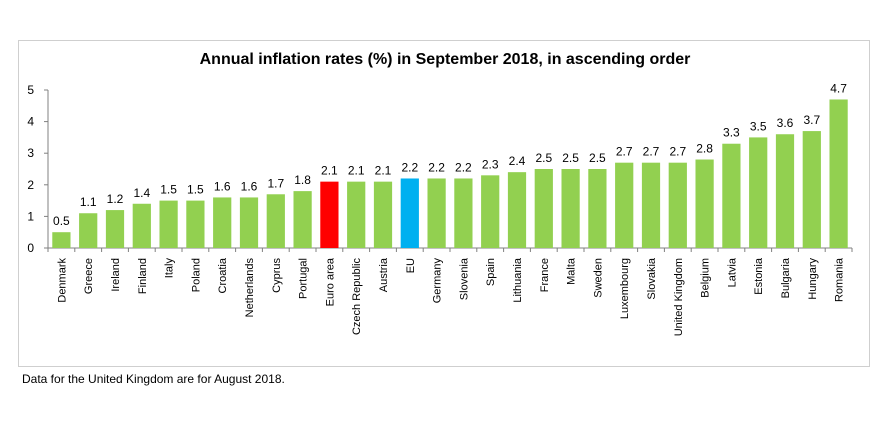 The width and height of the screenshot is (890, 423). Describe the element at coordinates (141, 193) in the screenshot. I see `bar-value-label: 1.4` at that location.